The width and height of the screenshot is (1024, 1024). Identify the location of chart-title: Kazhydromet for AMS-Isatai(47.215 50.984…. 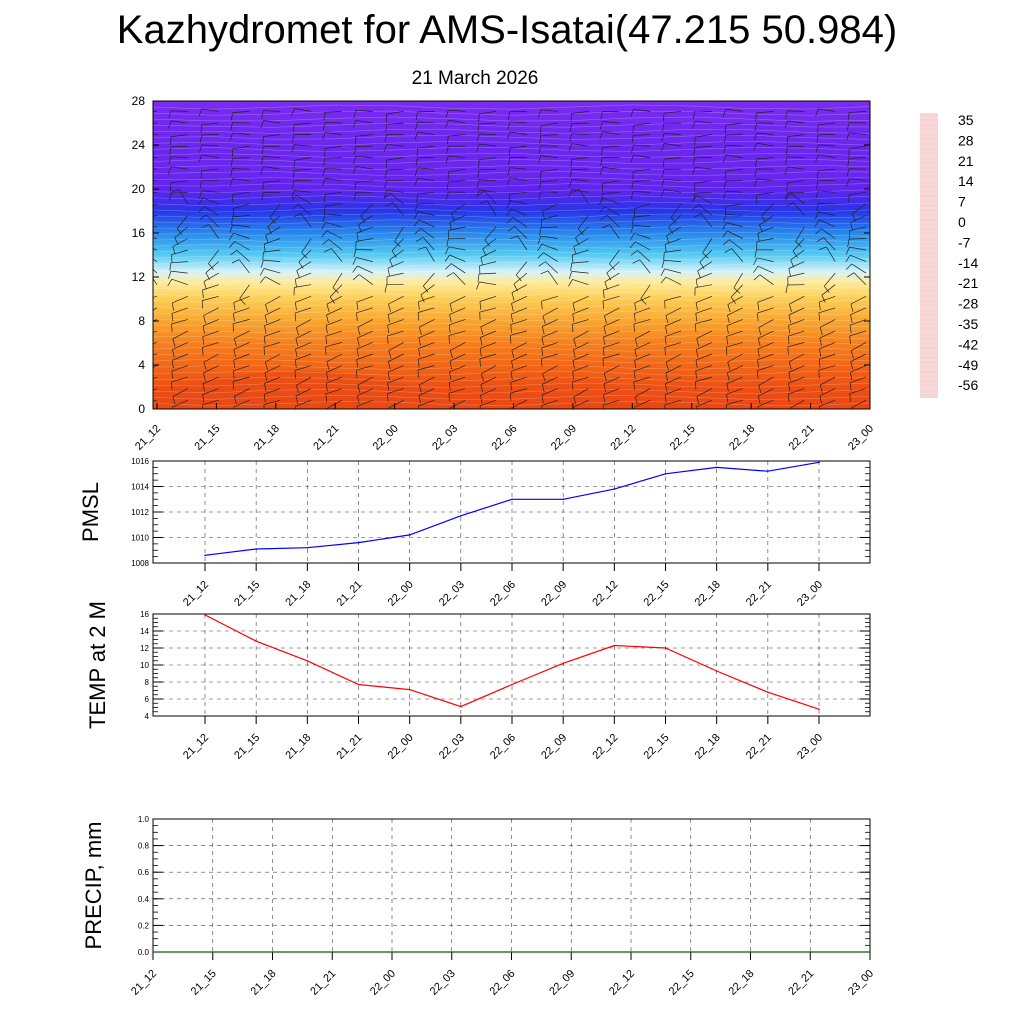
(507, 30).